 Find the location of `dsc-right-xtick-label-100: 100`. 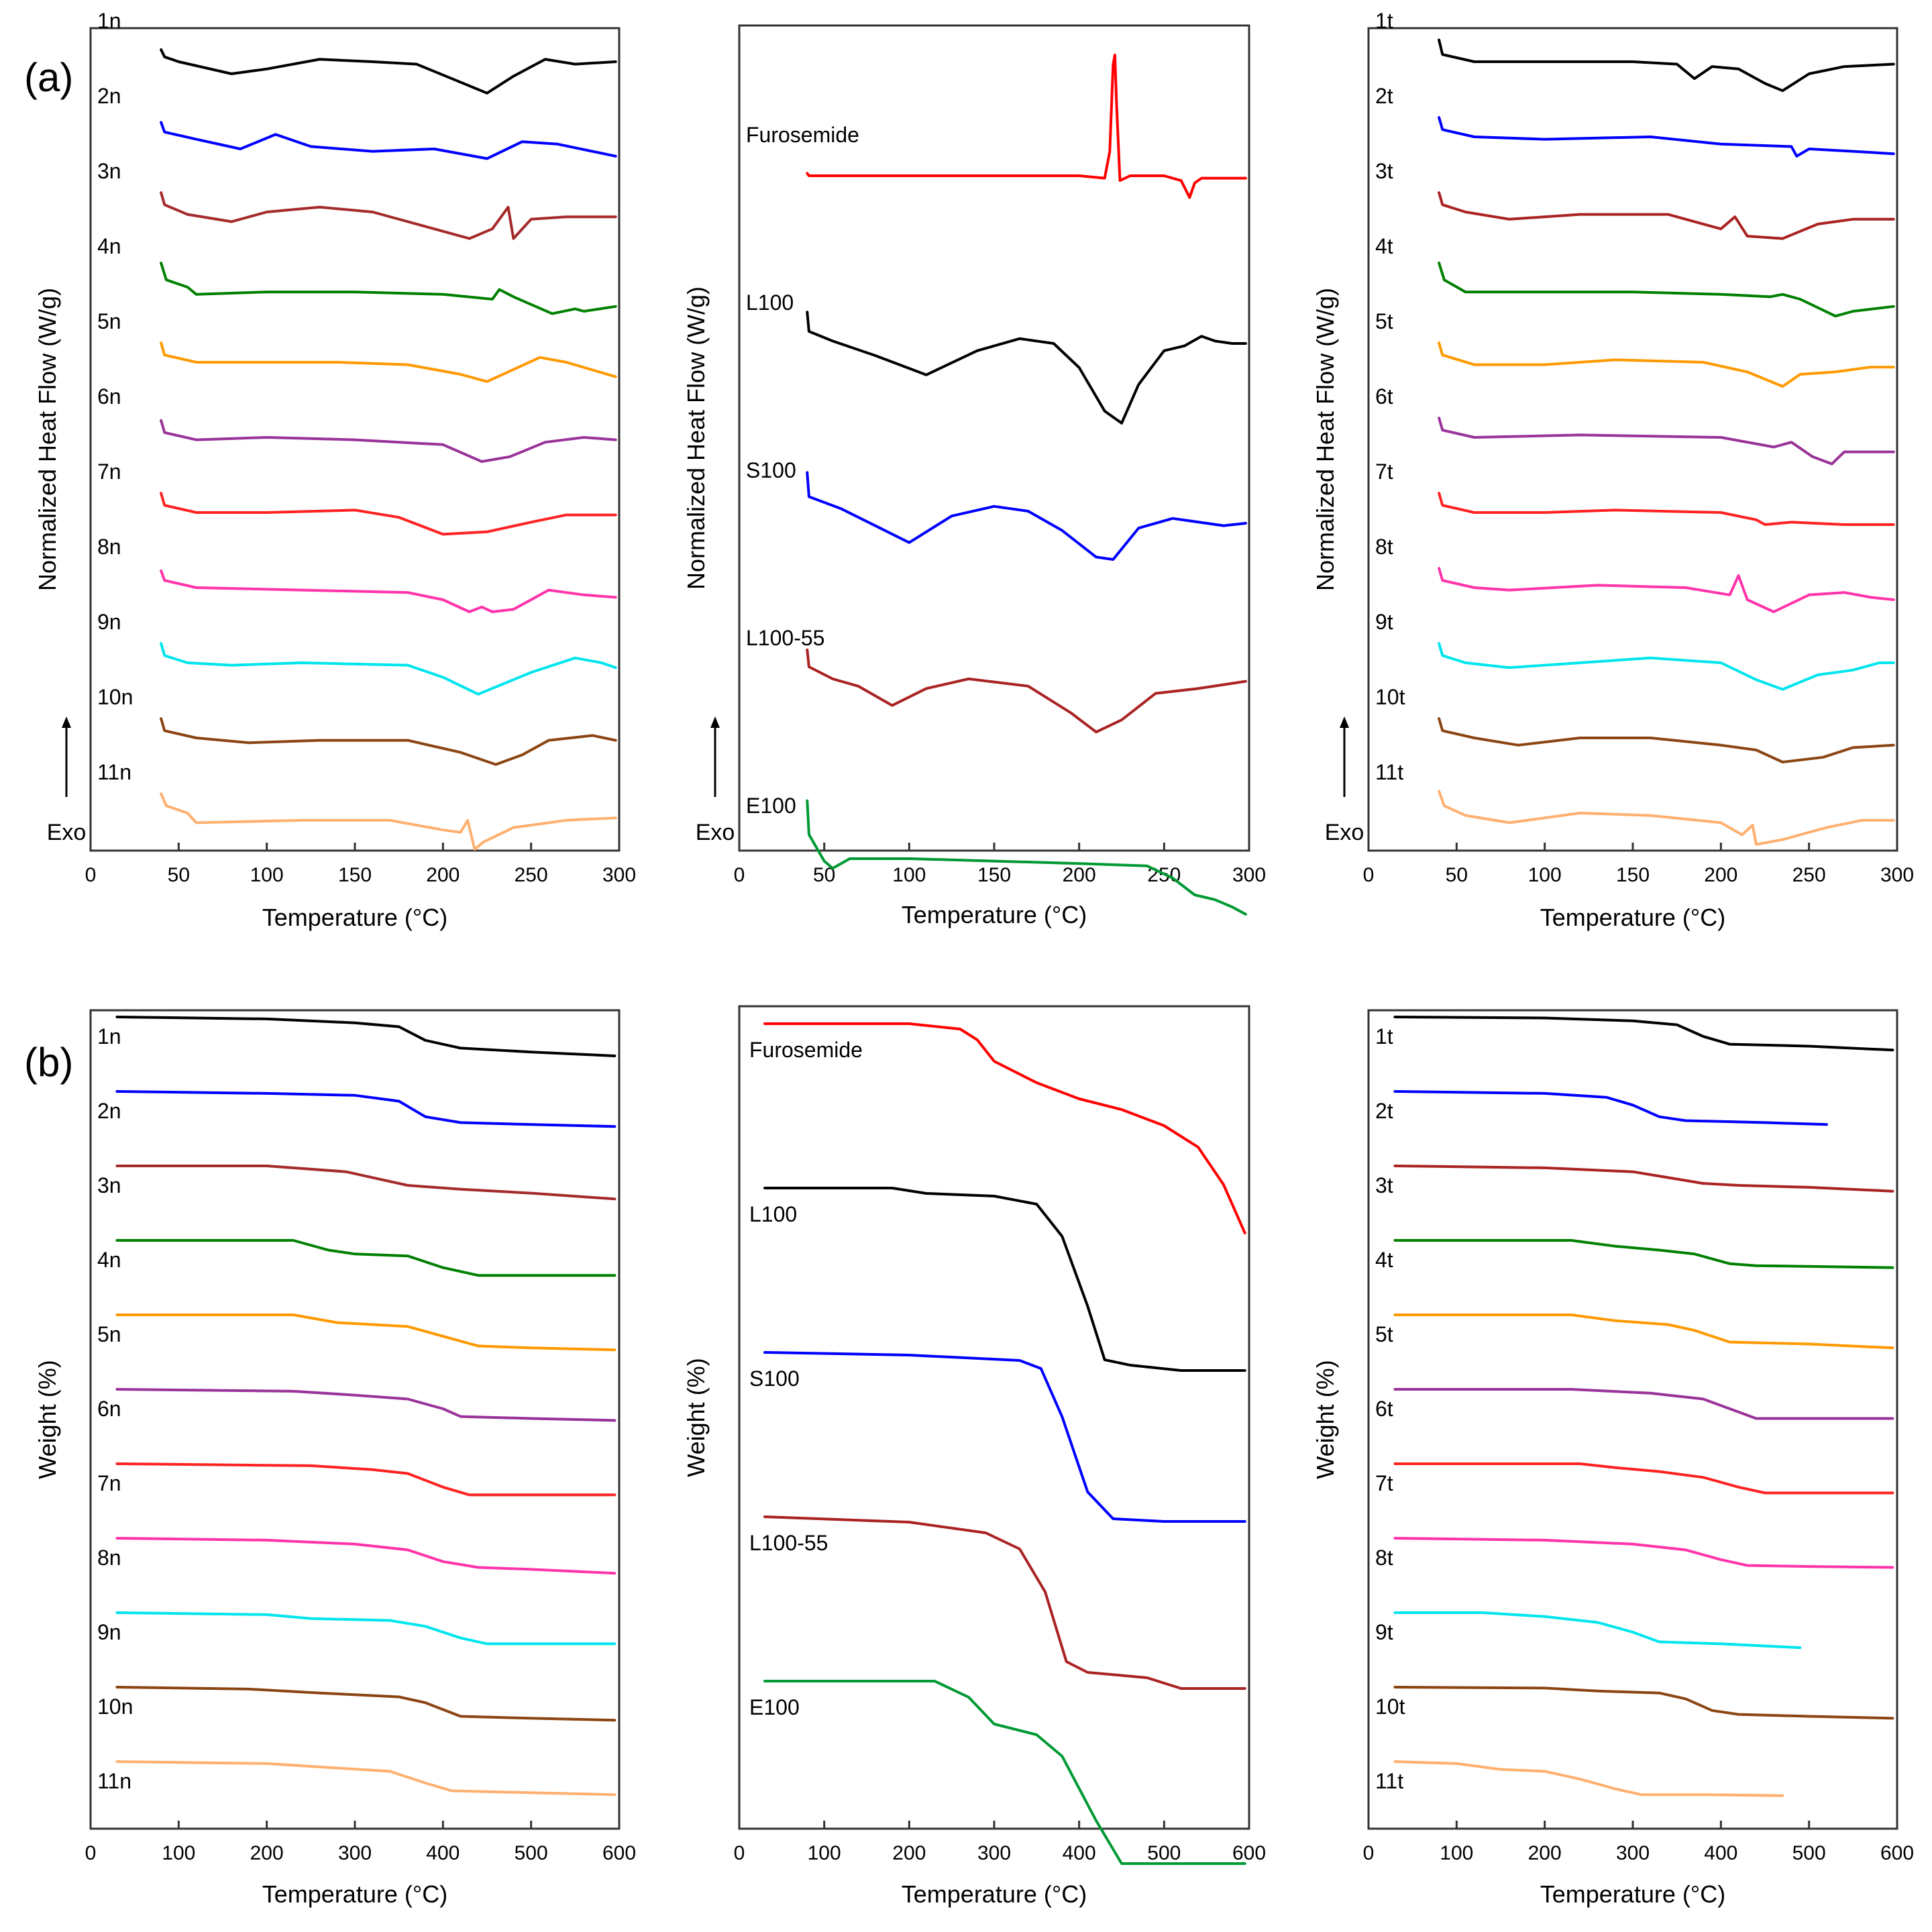

dsc-right-xtick-label-100: 100 is located at coordinates (1545, 875).